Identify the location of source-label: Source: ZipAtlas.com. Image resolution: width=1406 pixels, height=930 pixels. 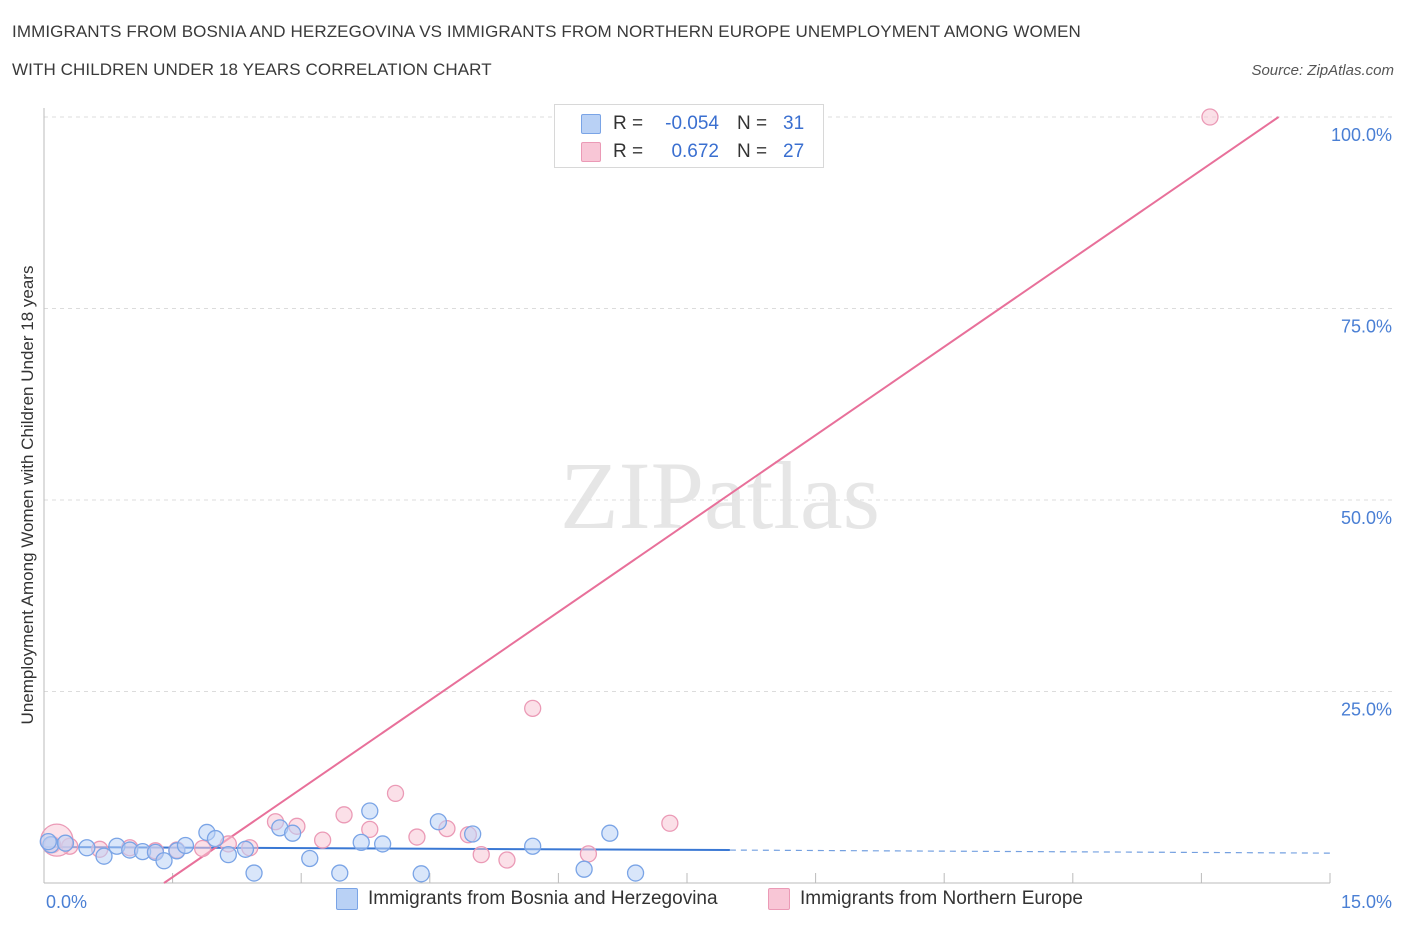
(1322, 70).